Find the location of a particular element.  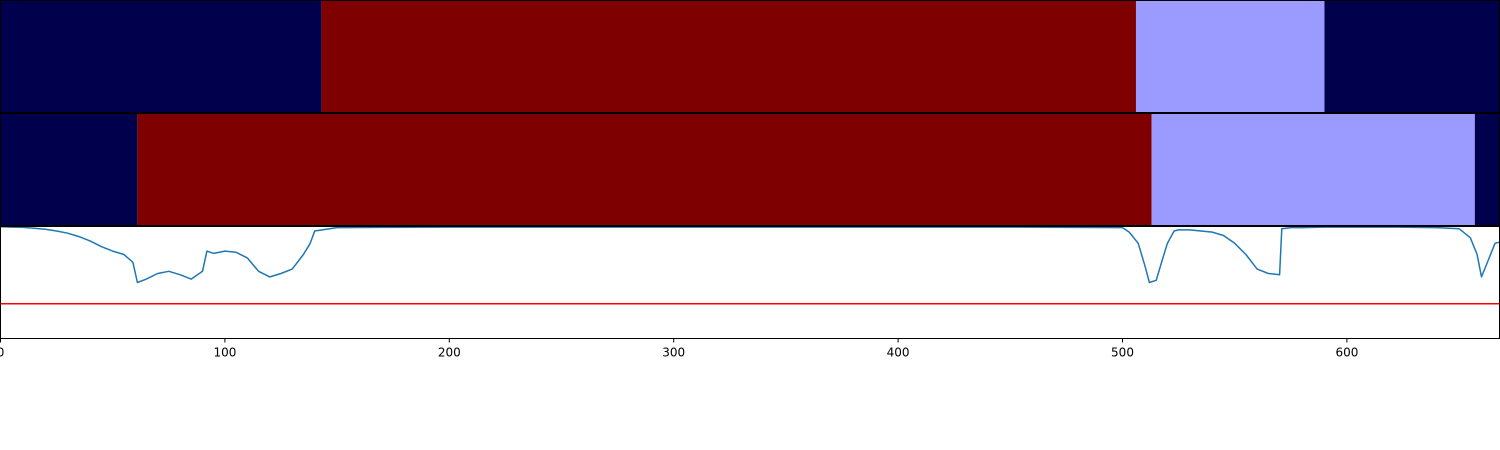

x-axis: 0 100 200 300 400 500 600 is located at coordinates (679, 349).